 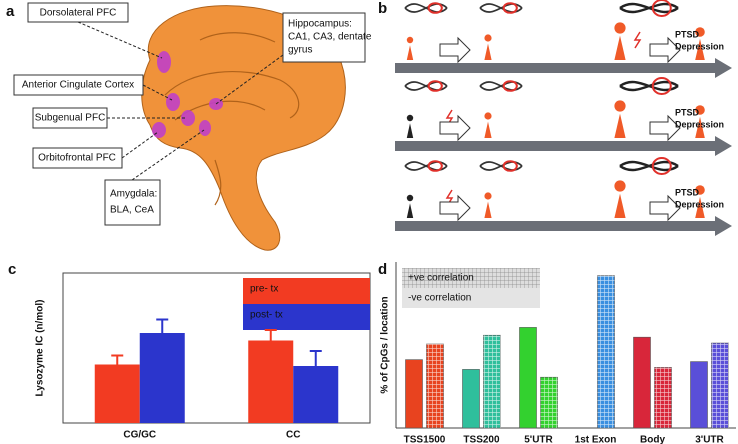 What do you see at coordinates (538, 439) in the screenshot?
I see `x-tick-label: 5'UTR` at bounding box center [538, 439].